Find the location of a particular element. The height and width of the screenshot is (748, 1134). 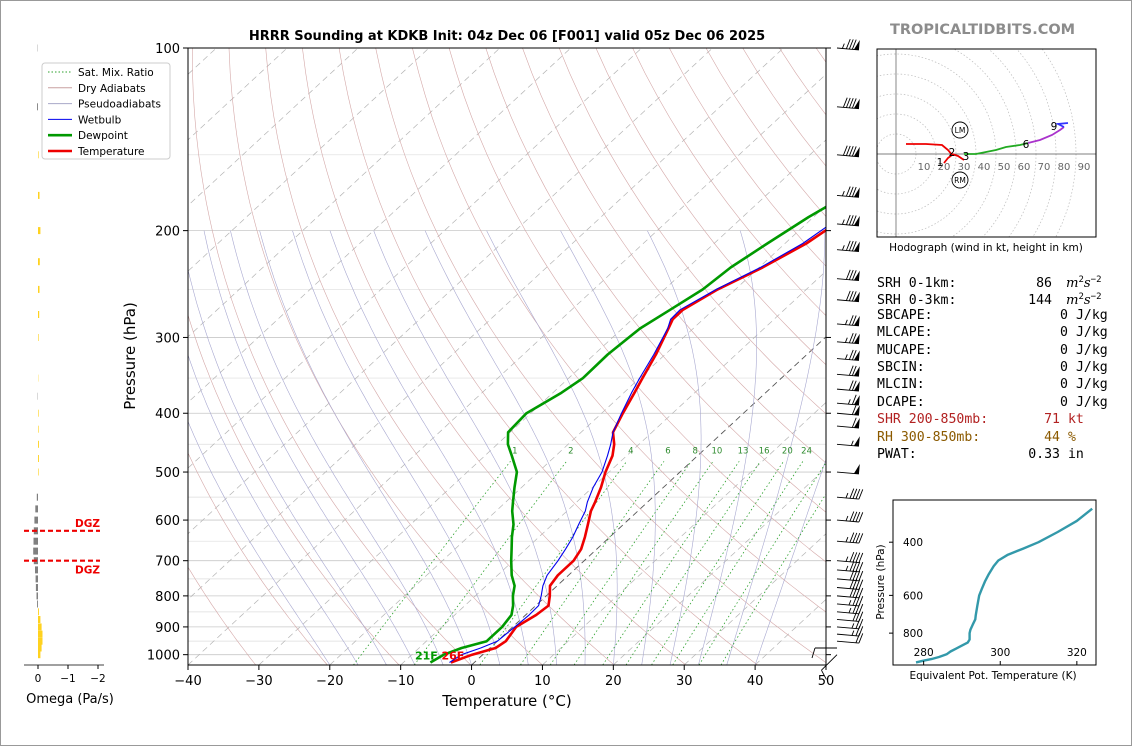

x-tick-label: 40 is located at coordinates (755, 681).